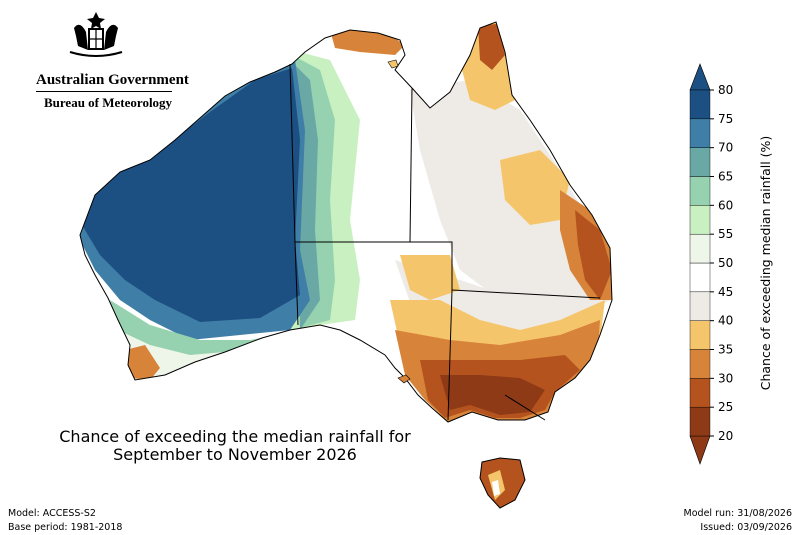  Describe the element at coordinates (725, 90) in the screenshot. I see `colorbar-tick-label: 80` at that location.